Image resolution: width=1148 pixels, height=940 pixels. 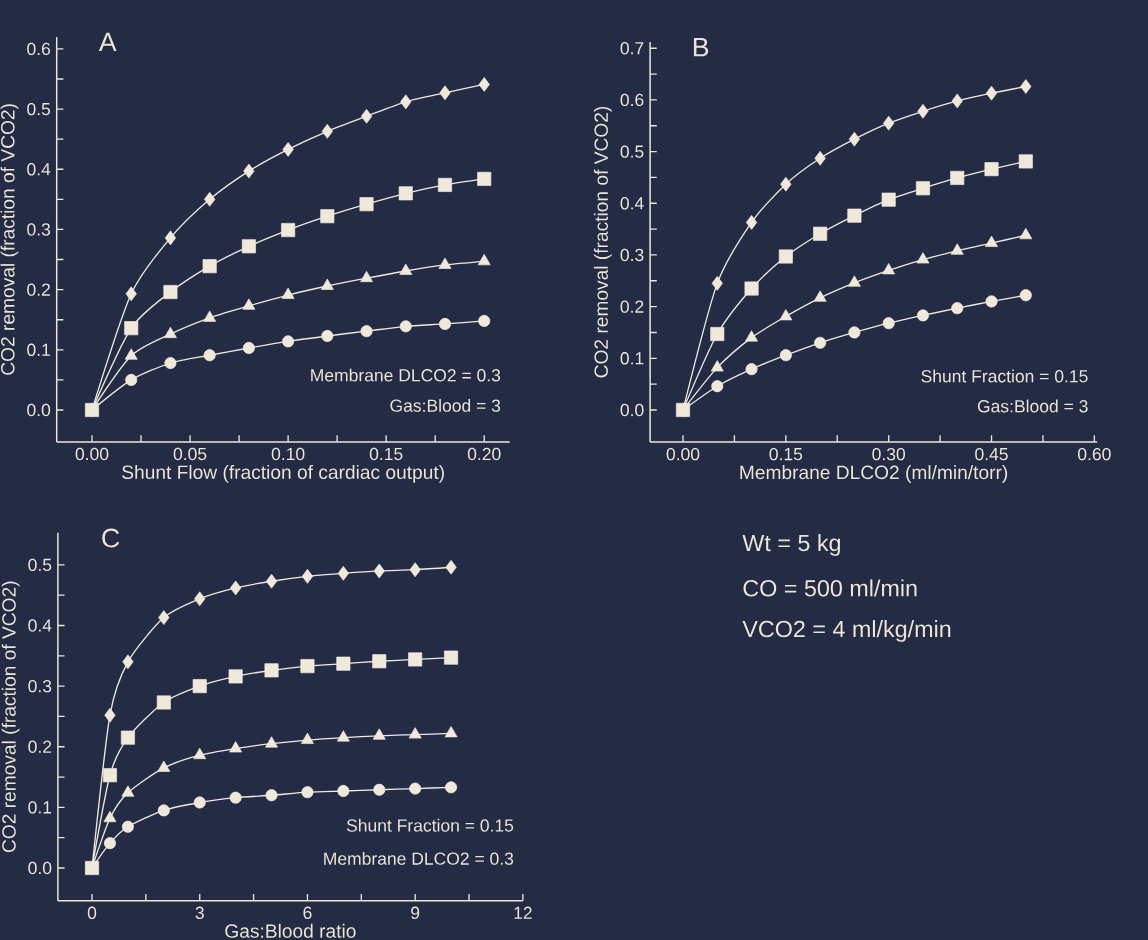 What do you see at coordinates (632, 48) in the screenshot?
I see `y-tick-label: 0.7` at bounding box center [632, 48].